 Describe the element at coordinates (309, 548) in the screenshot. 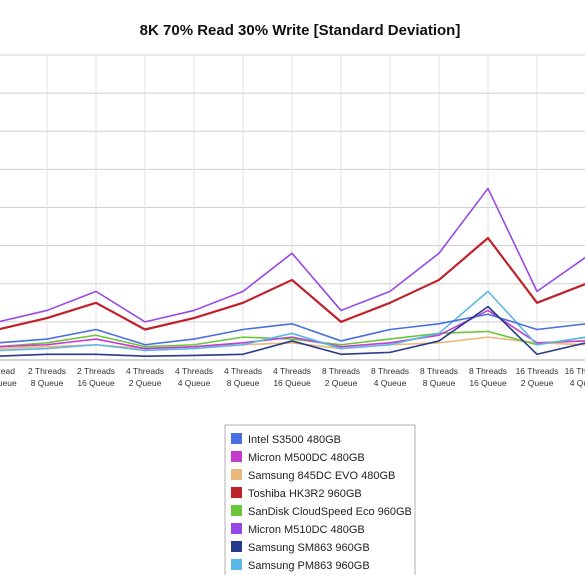

I see `legend-label: Samsung SM863 960GB` at that location.